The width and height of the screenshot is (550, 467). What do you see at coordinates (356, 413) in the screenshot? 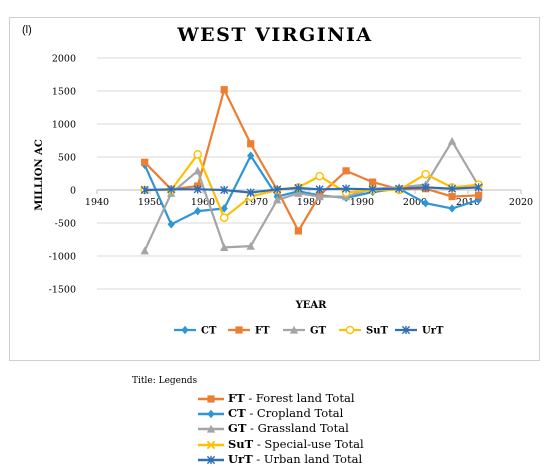
I see `legend-row-CT: CT - Cropland Total` at bounding box center [356, 413].